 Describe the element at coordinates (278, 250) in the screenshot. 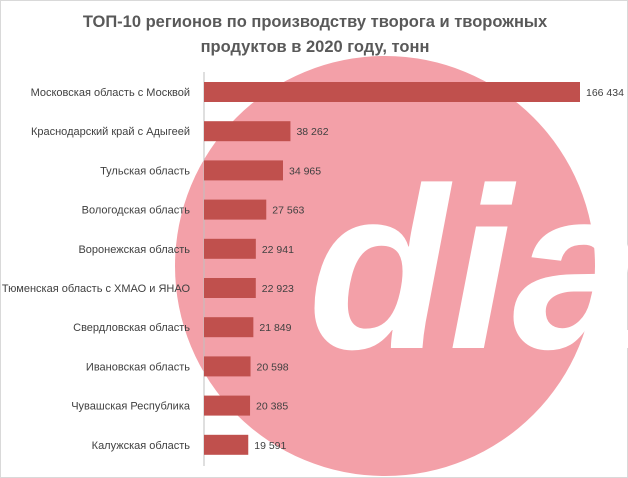

I see `value-label: 22 941` at that location.